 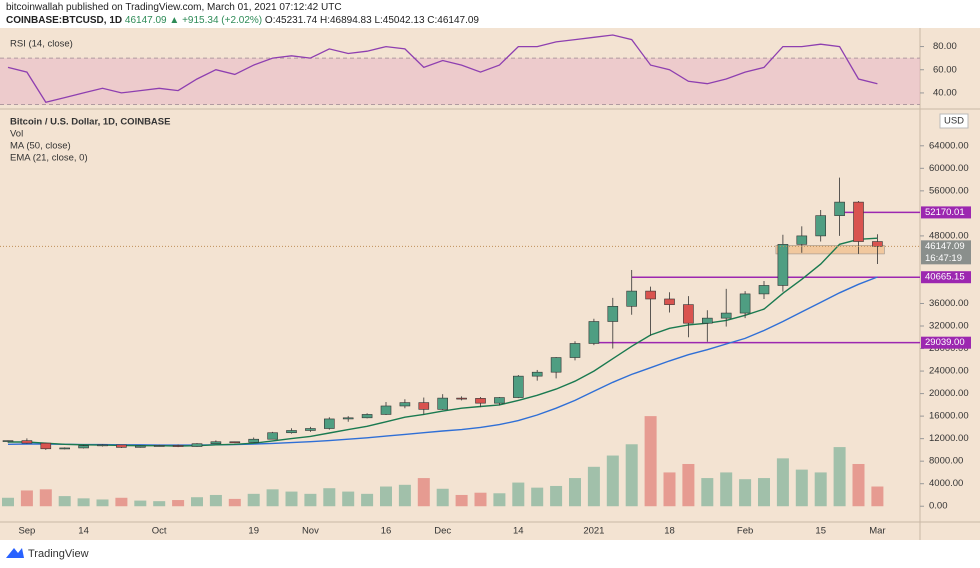 What do you see at coordinates (41, 44) in the screenshot?
I see `rsi-legend: RSI (14, close)` at bounding box center [41, 44].